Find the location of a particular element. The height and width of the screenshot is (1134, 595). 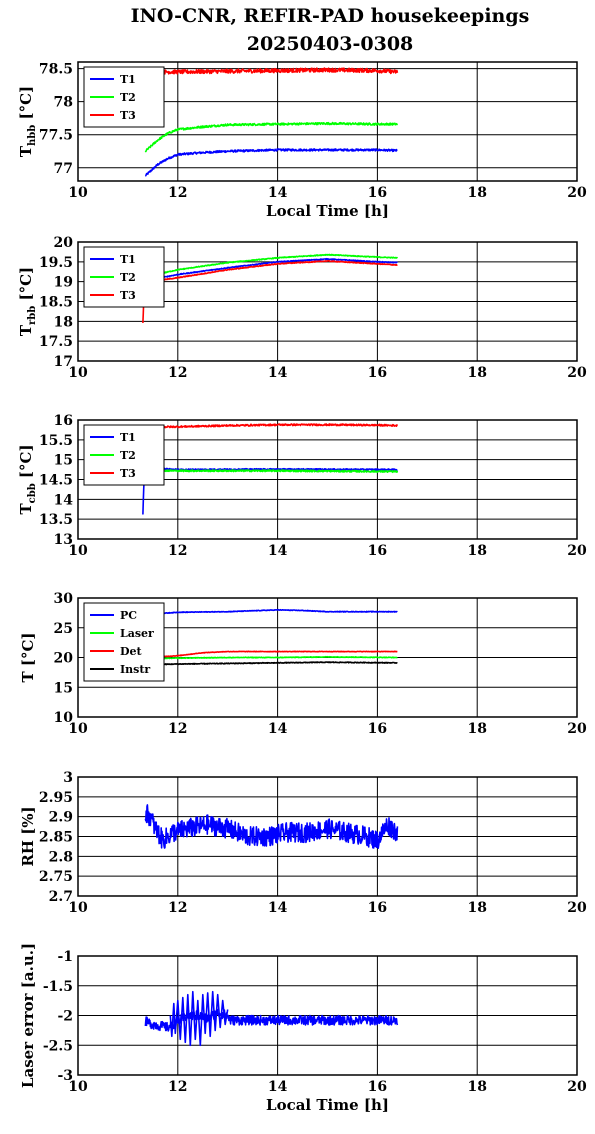

y-axis-label: Tcbb [°C] is located at coordinates (27, 479).